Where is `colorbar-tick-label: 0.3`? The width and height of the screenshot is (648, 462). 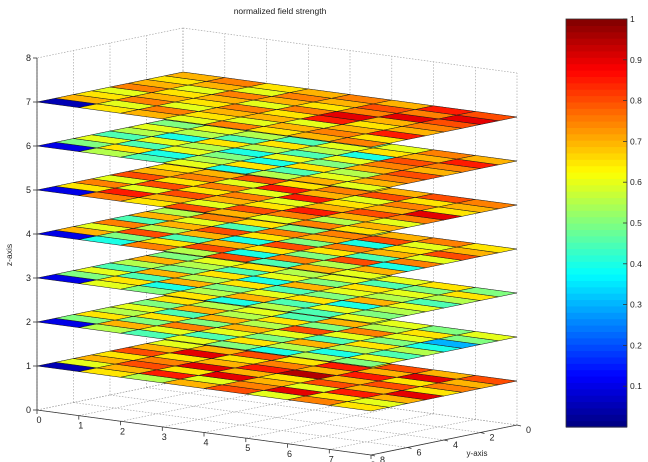
colorbar-tick-label: 0.3 is located at coordinates (636, 305).